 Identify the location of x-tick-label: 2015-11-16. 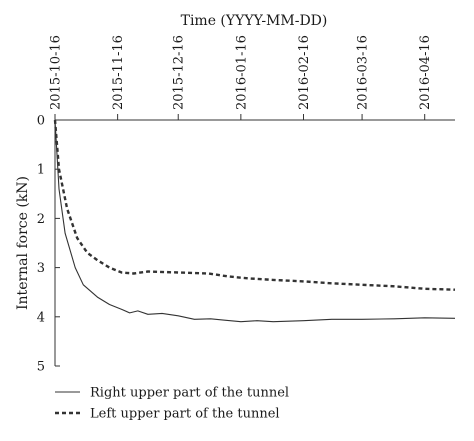
(118, 72).